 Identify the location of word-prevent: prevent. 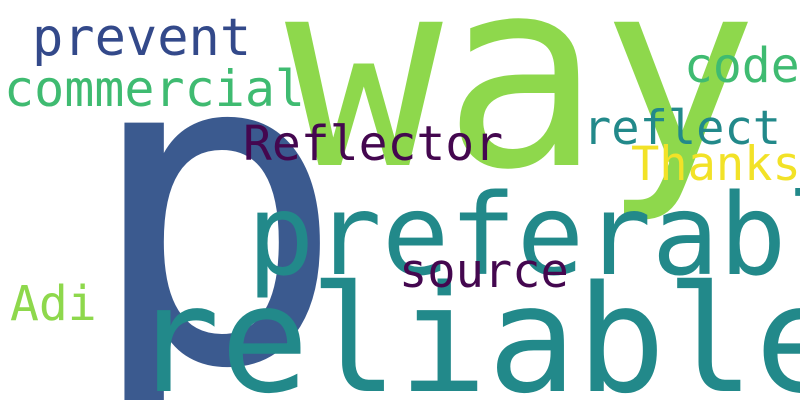
(142, 38).